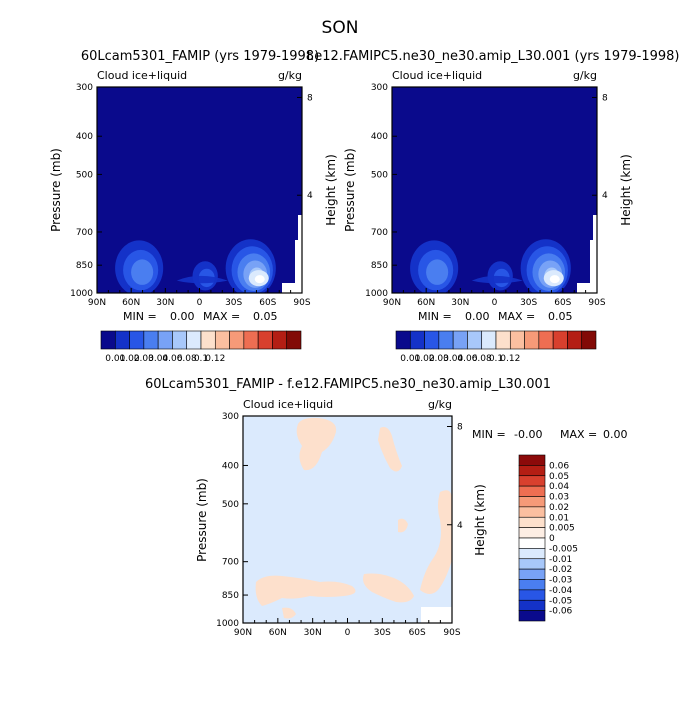  What do you see at coordinates (292, 288) in the screenshot?
I see `panel-a-missing-region` at bounding box center [292, 288].